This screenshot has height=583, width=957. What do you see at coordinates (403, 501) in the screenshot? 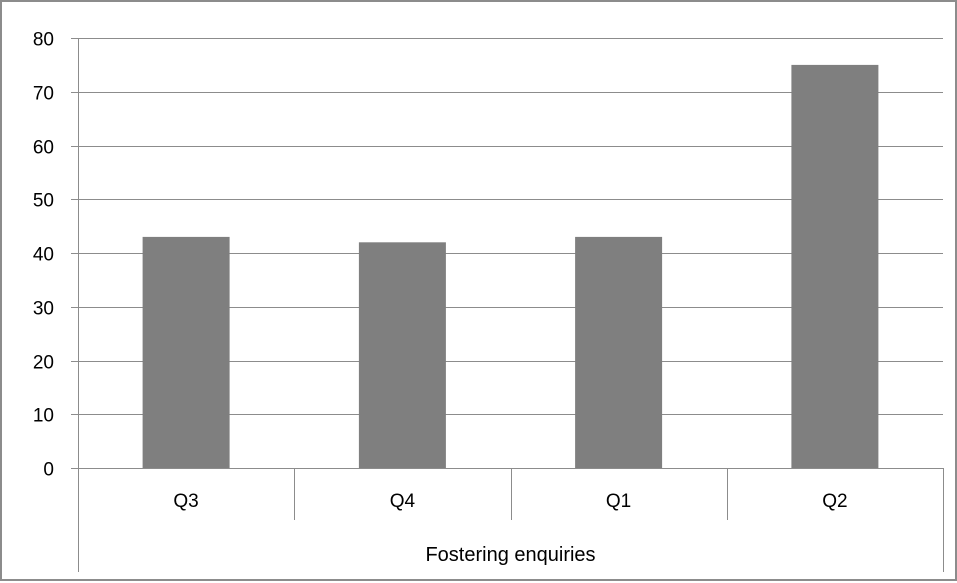
I see `x-category-label: Q4` at bounding box center [403, 501].